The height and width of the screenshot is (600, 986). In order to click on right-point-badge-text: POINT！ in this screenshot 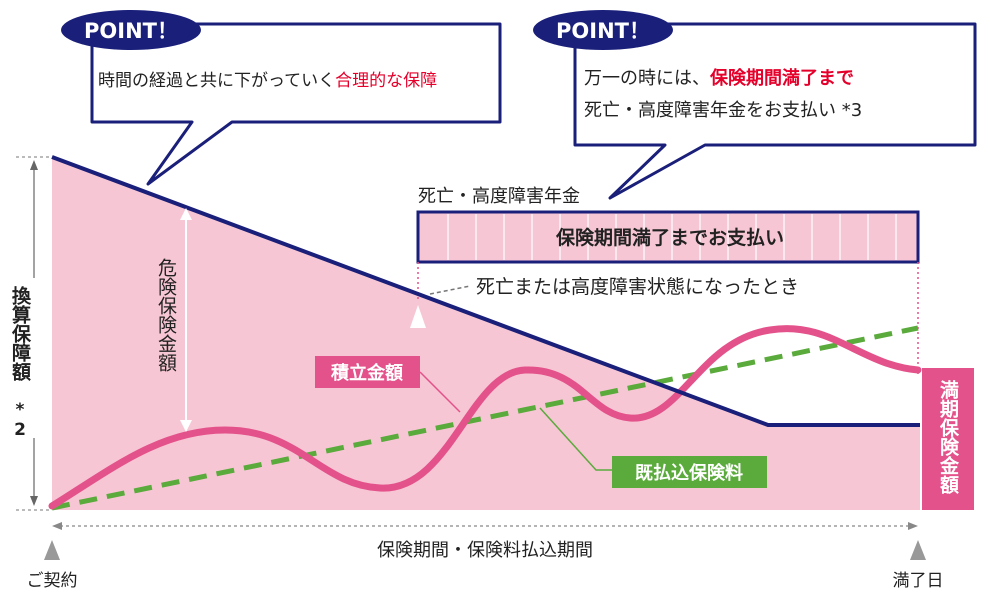, I will do `click(603, 31)`.